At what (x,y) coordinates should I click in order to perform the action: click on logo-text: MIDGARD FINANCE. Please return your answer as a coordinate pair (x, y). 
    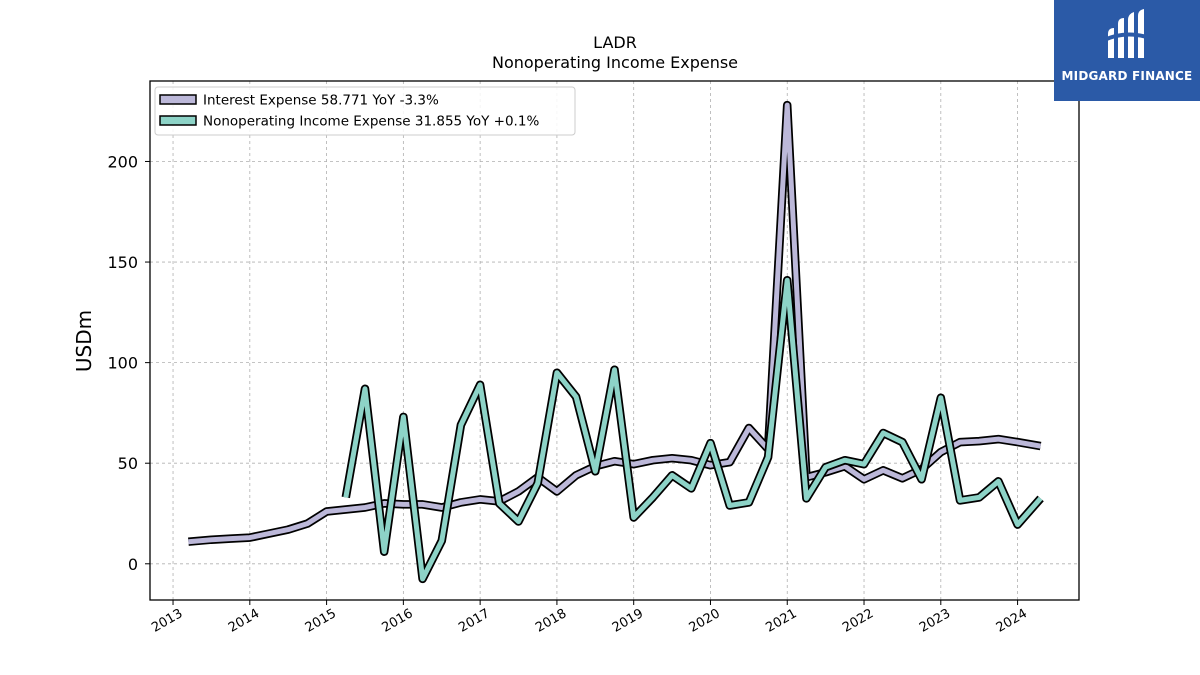
    Looking at the image, I should click on (1127, 76).